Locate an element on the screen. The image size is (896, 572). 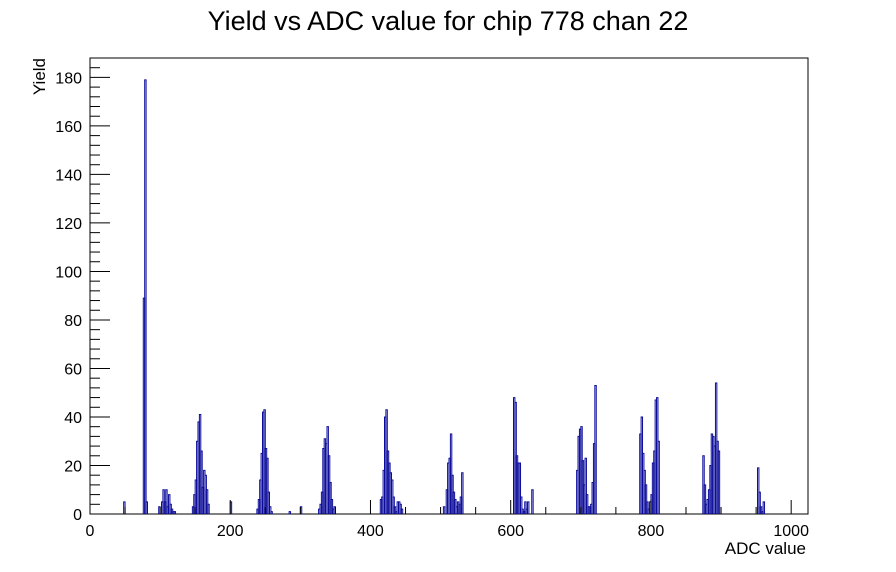
y-tick-label: 60 is located at coordinates (73, 369).